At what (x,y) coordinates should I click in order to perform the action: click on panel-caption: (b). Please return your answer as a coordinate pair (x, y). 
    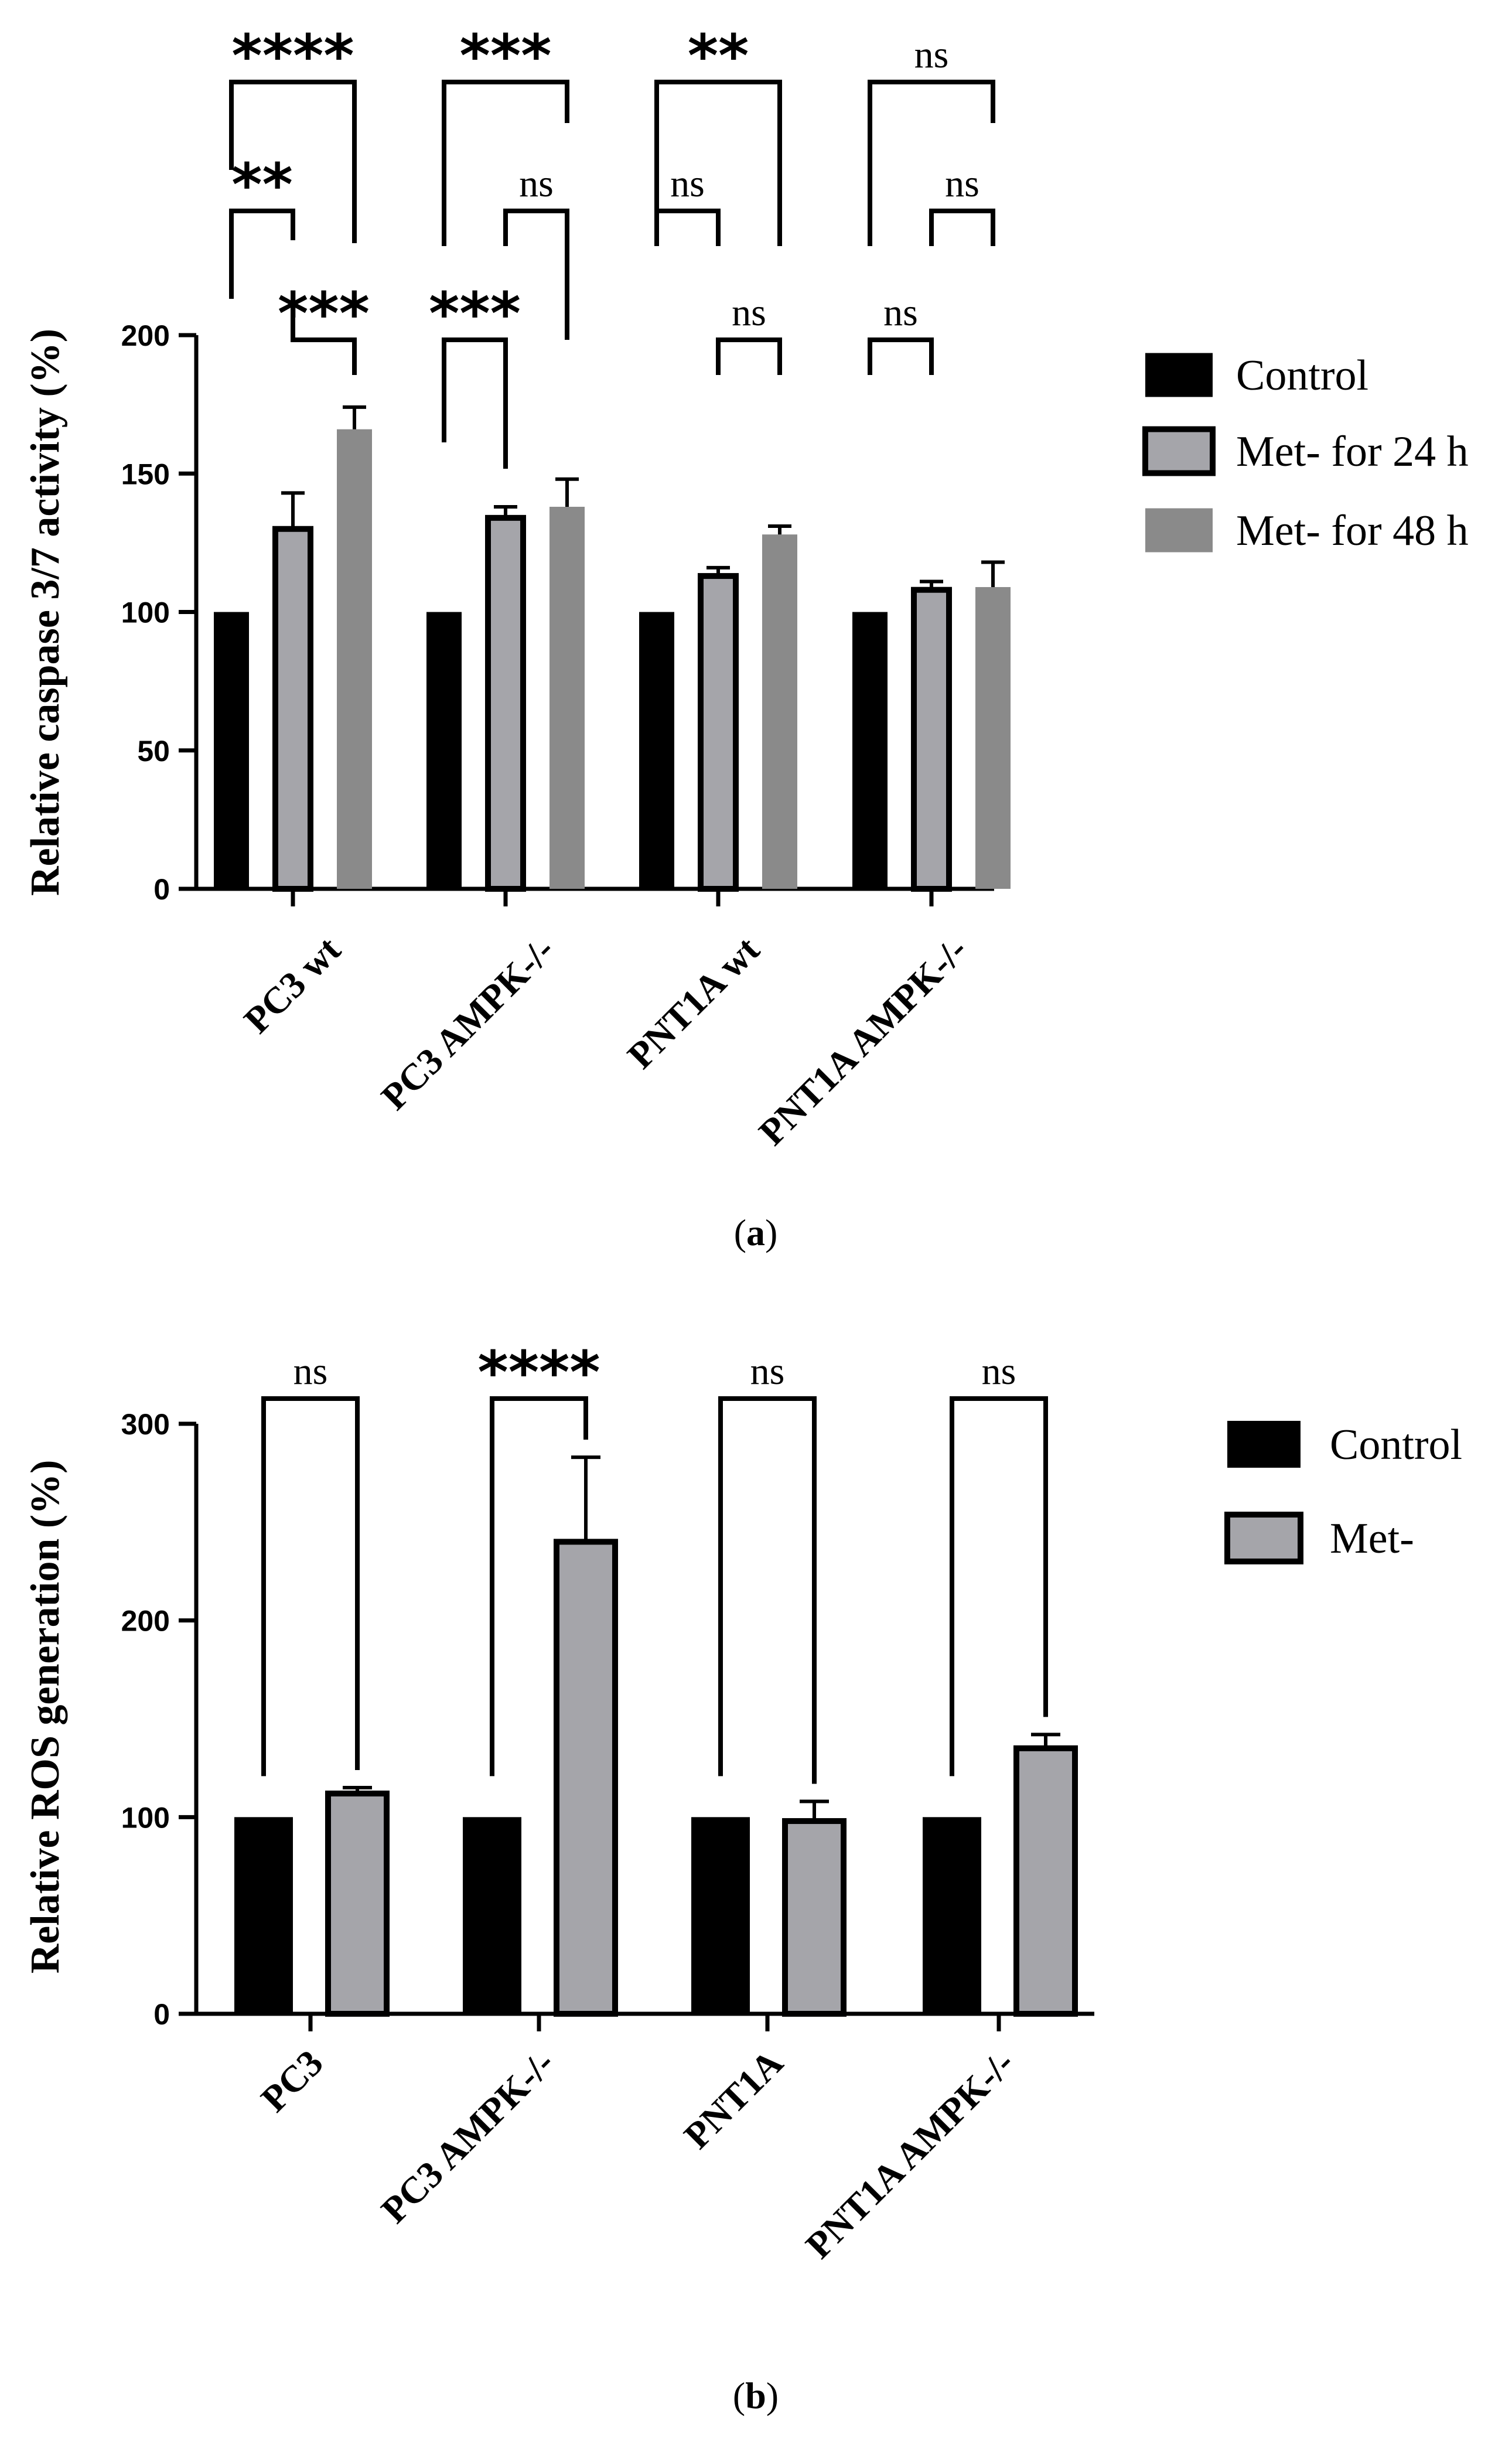
    Looking at the image, I should click on (756, 2395).